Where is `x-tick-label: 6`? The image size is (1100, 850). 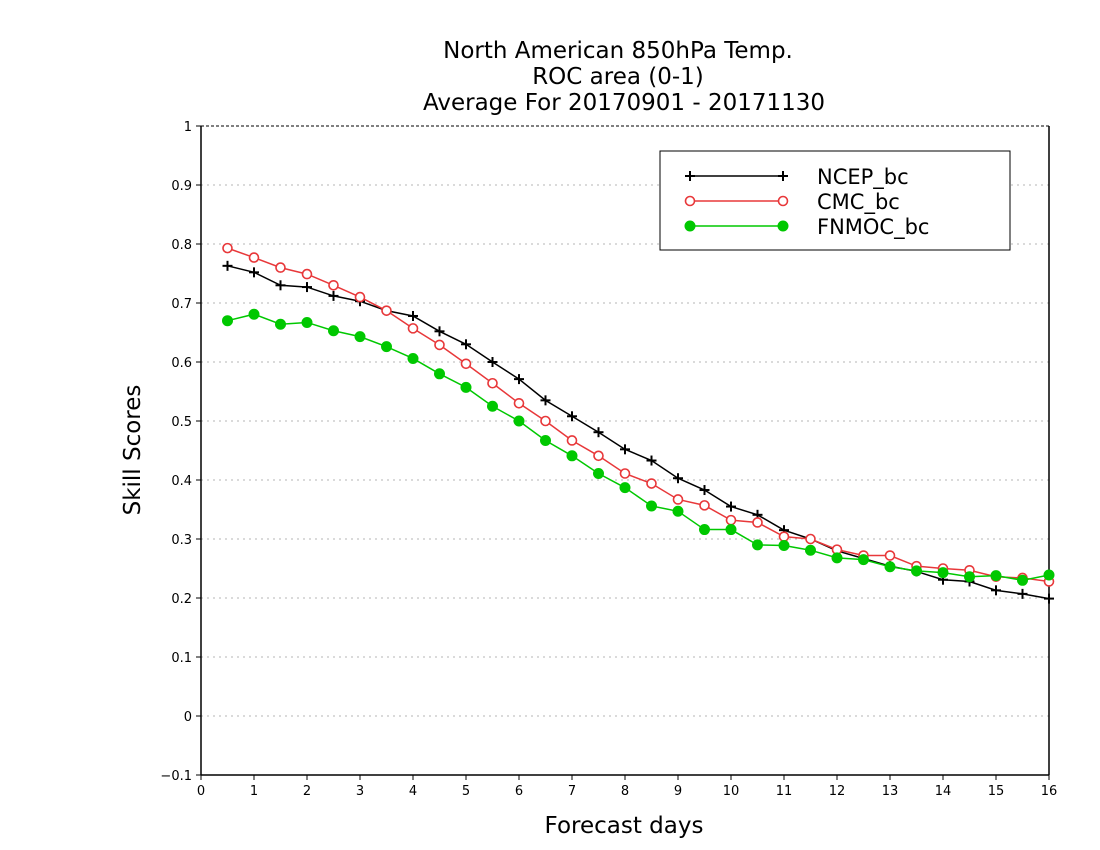 x-tick-label: 6 is located at coordinates (519, 791).